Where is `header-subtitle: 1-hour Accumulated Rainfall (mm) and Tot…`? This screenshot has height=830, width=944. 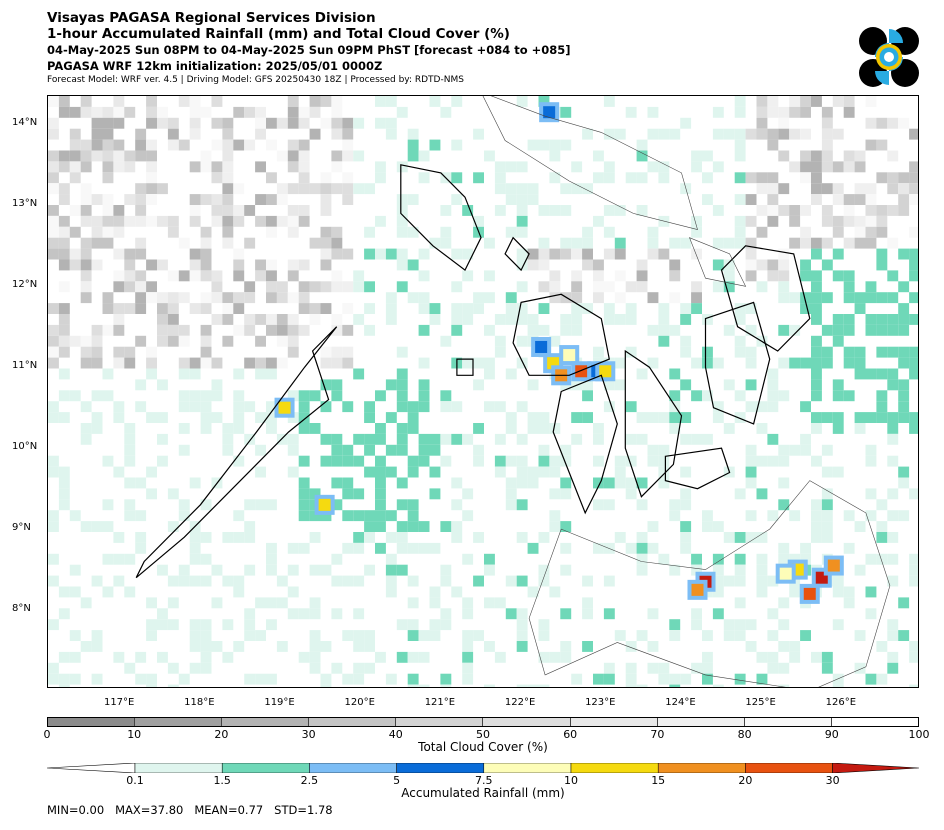 header-subtitle: 1-hour Accumulated Rainfall (mm) and Tot… is located at coordinates (278, 34).